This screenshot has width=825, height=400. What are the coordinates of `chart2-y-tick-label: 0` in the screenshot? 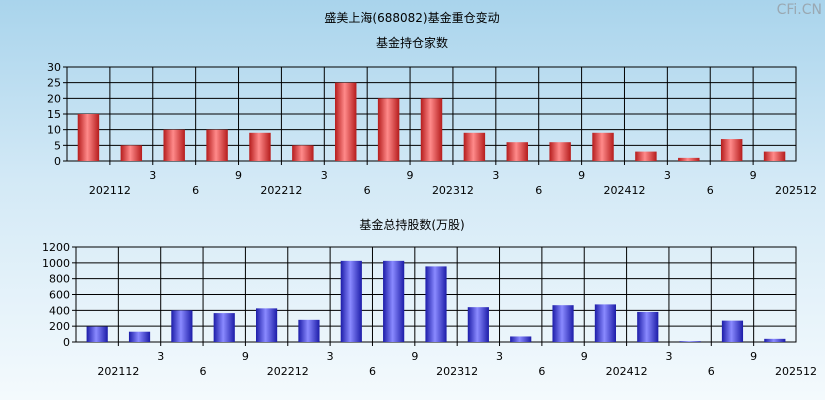 It's located at (66, 342).